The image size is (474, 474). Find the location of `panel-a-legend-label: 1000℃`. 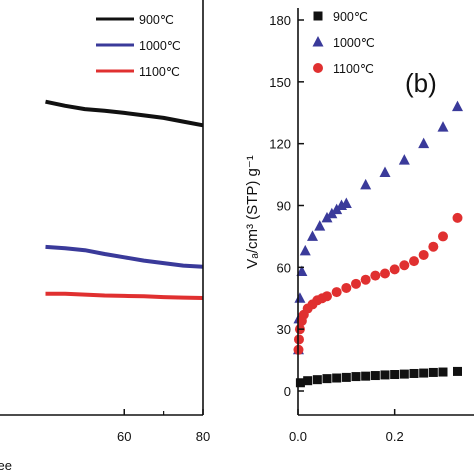

panel-a-legend-label: 1000℃ is located at coordinates (160, 46).